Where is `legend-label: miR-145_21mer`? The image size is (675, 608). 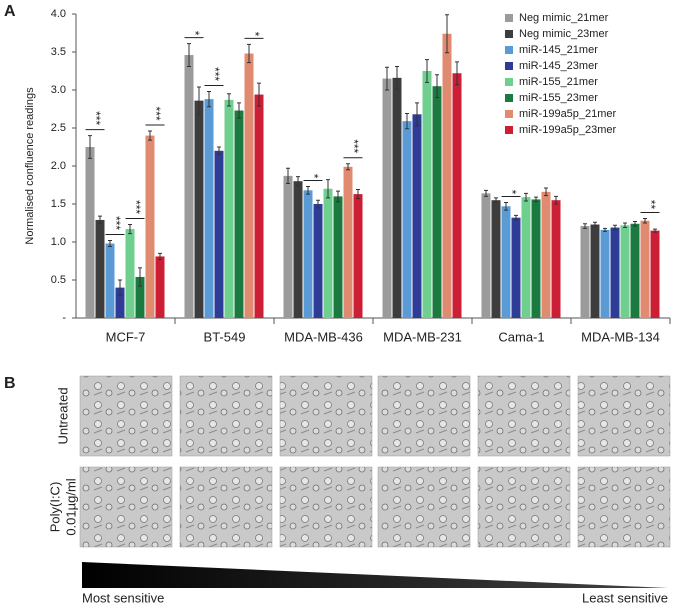
legend-label: miR-145_21mer is located at coordinates (558, 50).